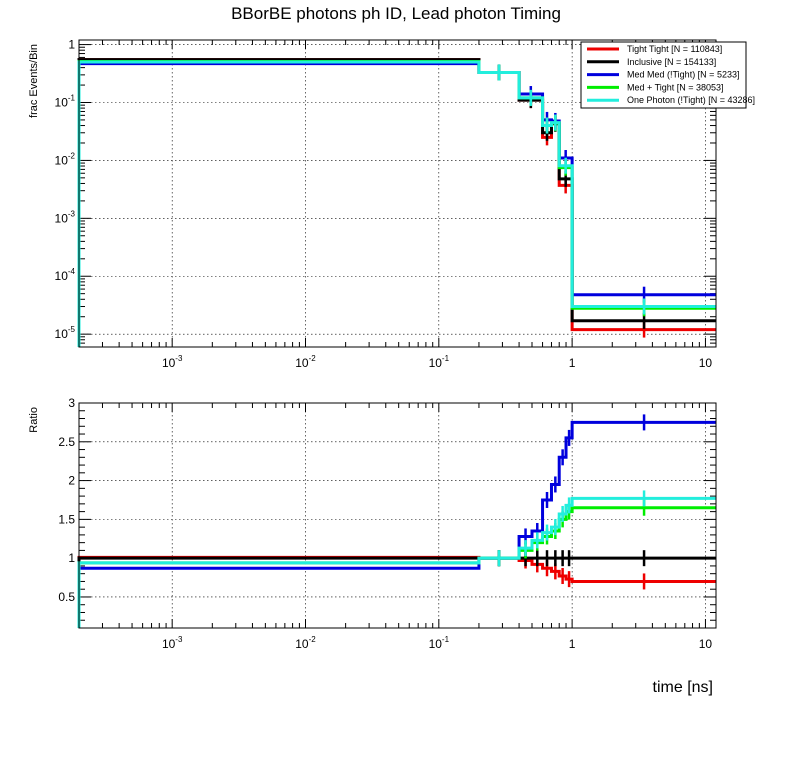 This screenshot has height=772, width=796. Describe the element at coordinates (65, 275) in the screenshot. I see `y-tick-label: 10⁻⁴` at that location.